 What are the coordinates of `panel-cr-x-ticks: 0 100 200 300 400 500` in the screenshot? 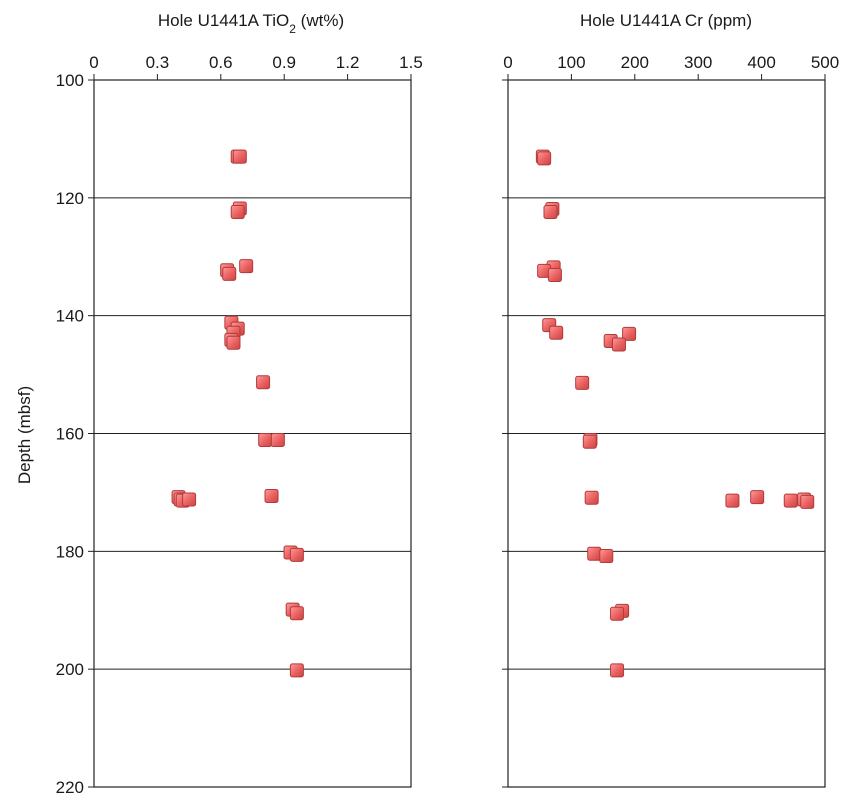 It's located at (671, 66).